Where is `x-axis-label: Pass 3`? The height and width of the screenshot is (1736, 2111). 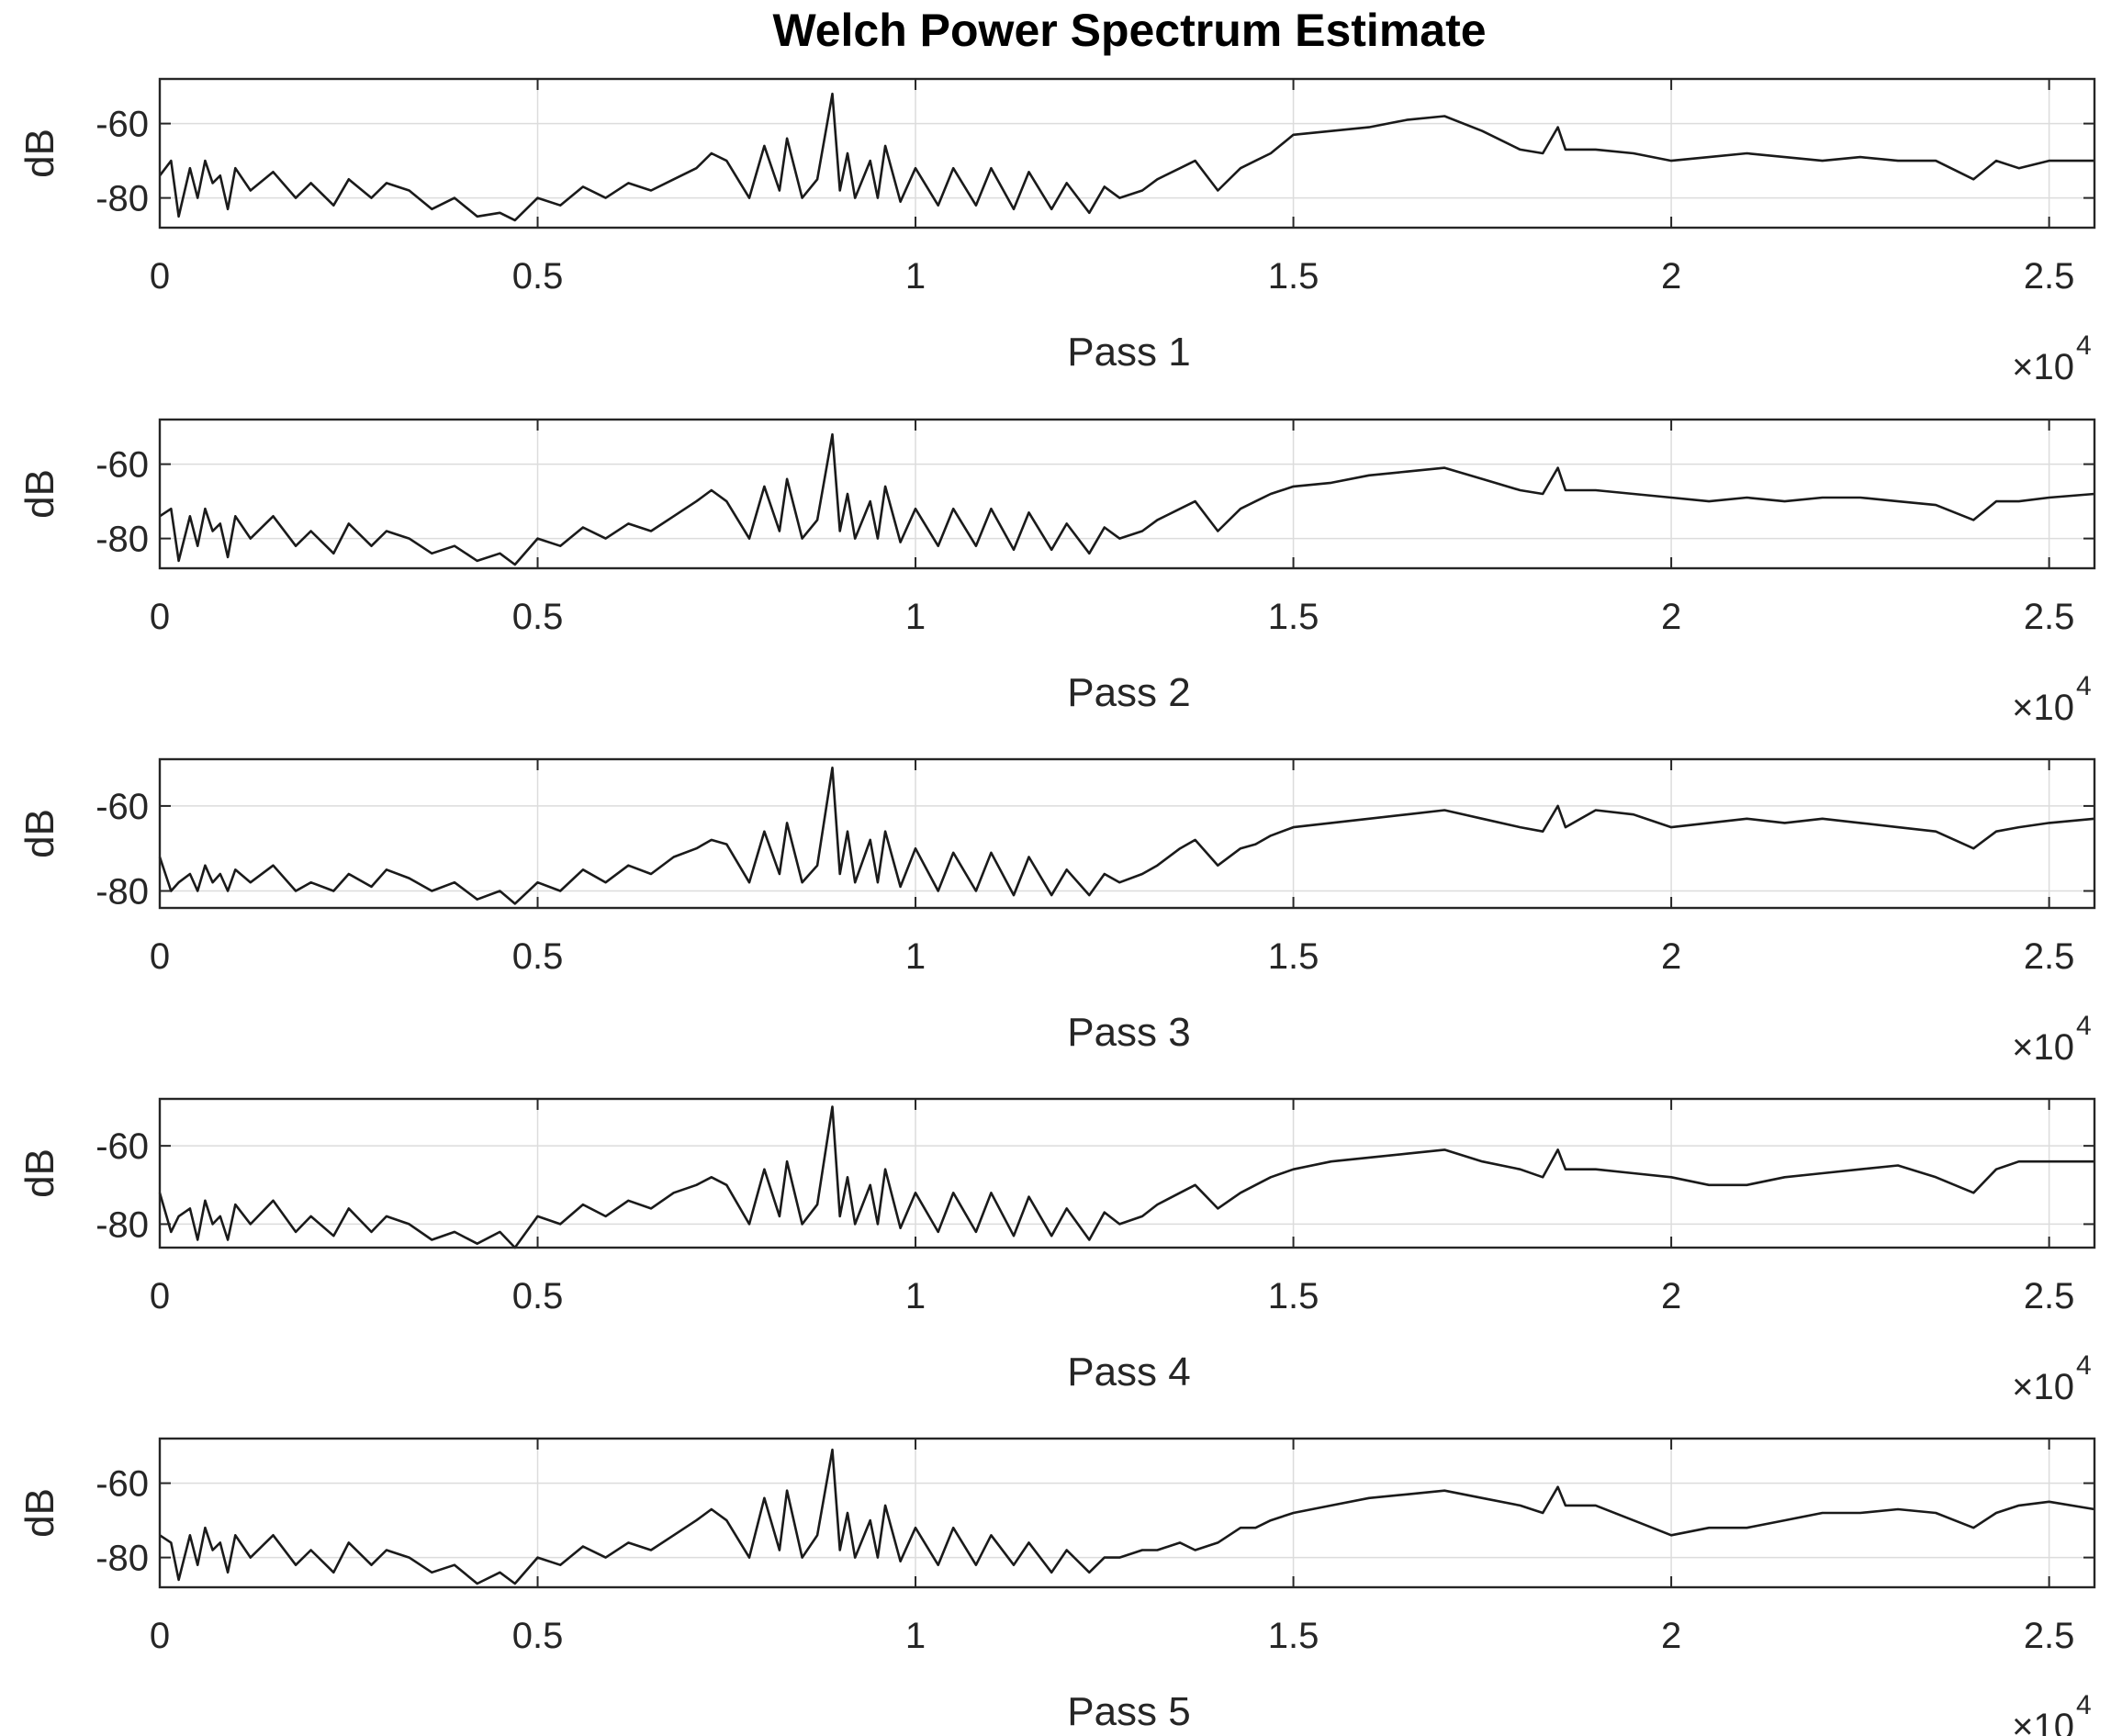 x-axis-label: Pass 3 is located at coordinates (1129, 1032).